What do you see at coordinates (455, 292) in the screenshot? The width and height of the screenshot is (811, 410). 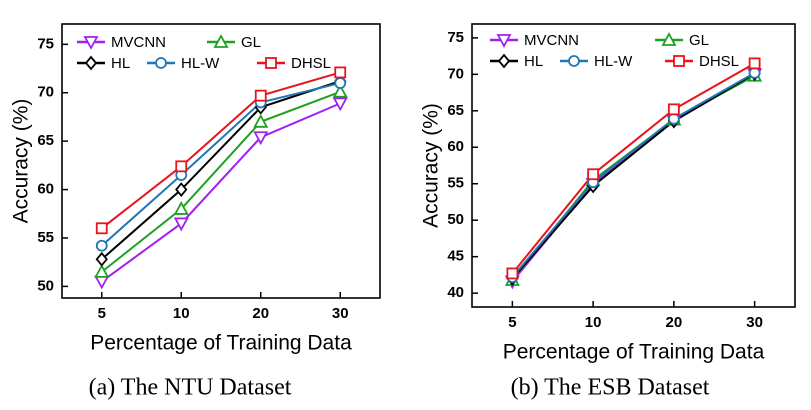 I see `y-tick-label: 40` at bounding box center [455, 292].